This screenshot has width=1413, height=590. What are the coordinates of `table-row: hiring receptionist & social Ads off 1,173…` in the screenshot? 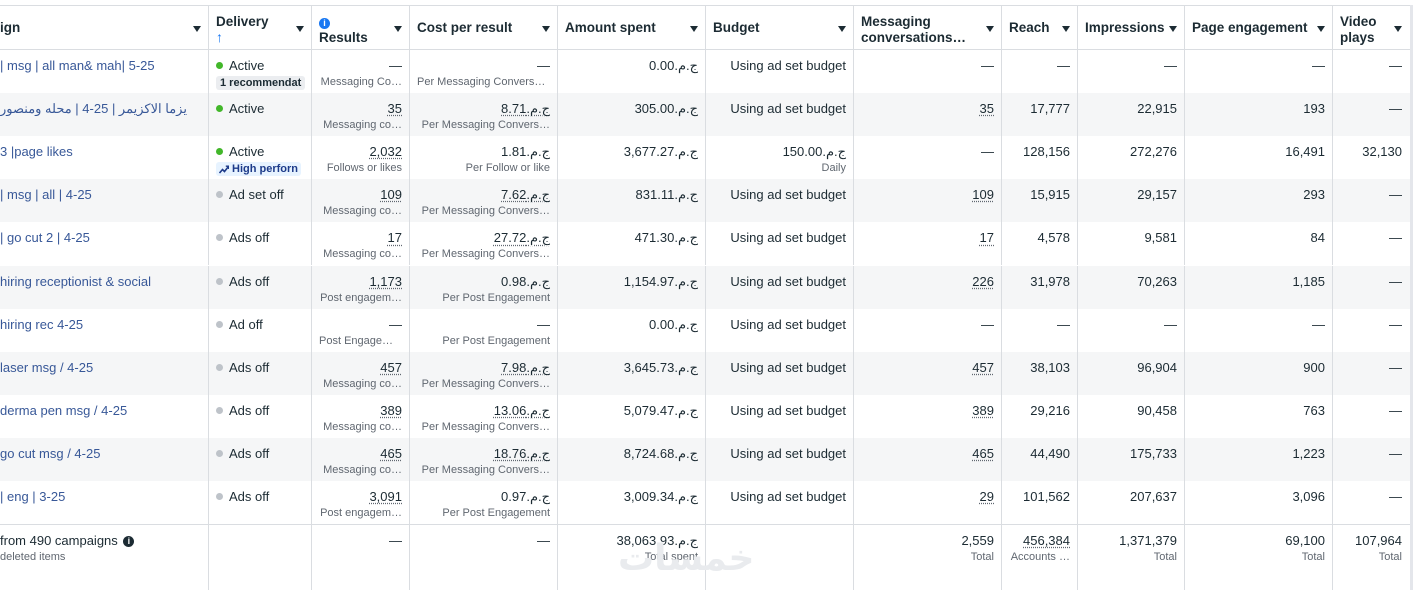 It's located at (706, 287).